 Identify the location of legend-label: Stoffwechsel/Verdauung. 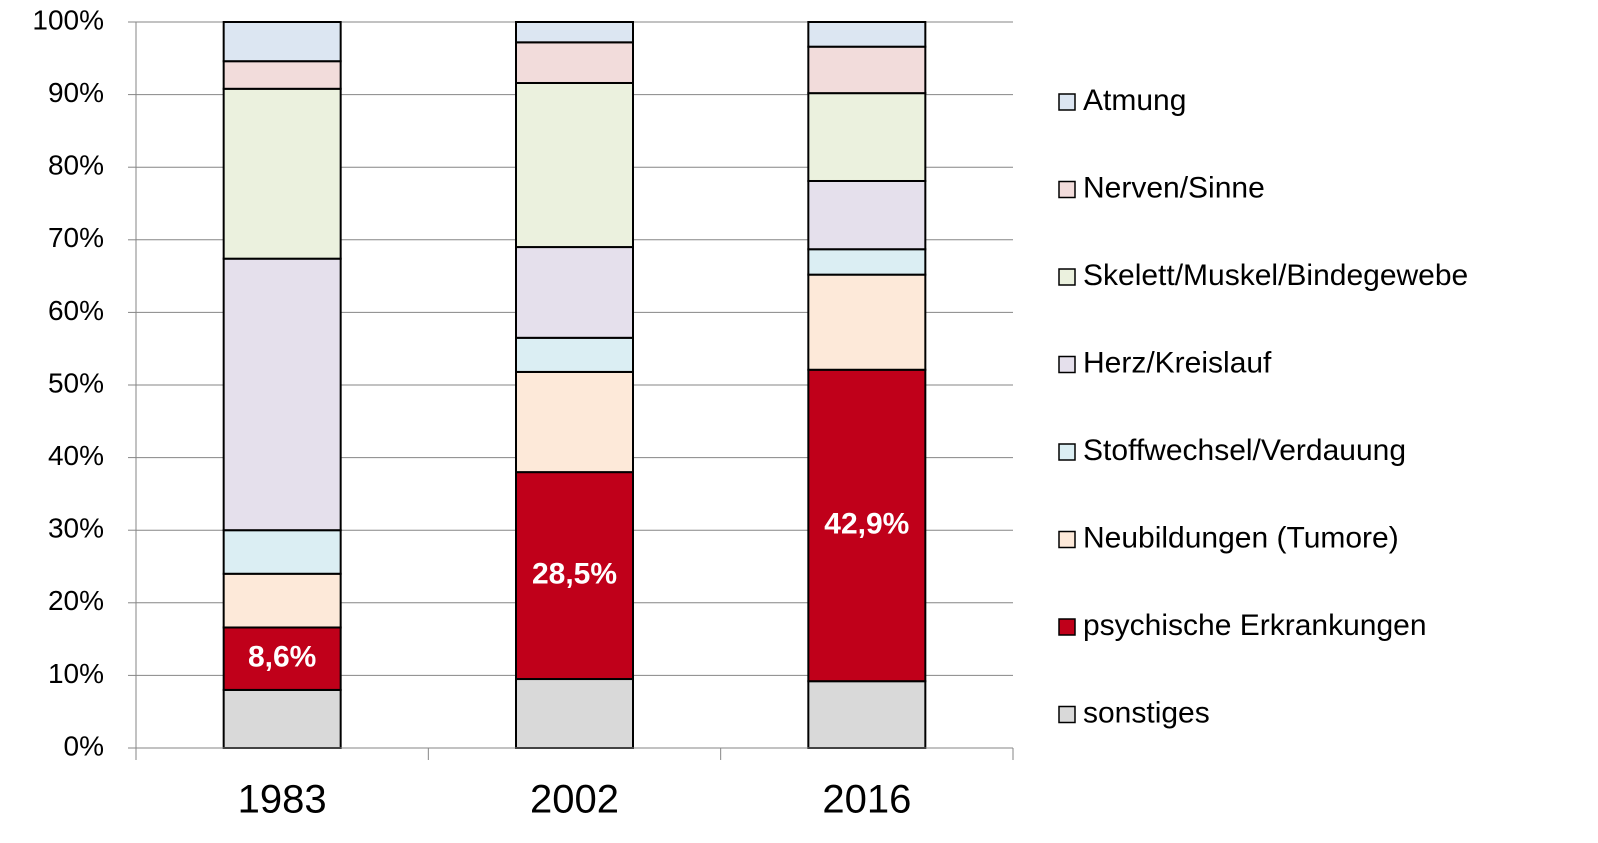
(1244, 450).